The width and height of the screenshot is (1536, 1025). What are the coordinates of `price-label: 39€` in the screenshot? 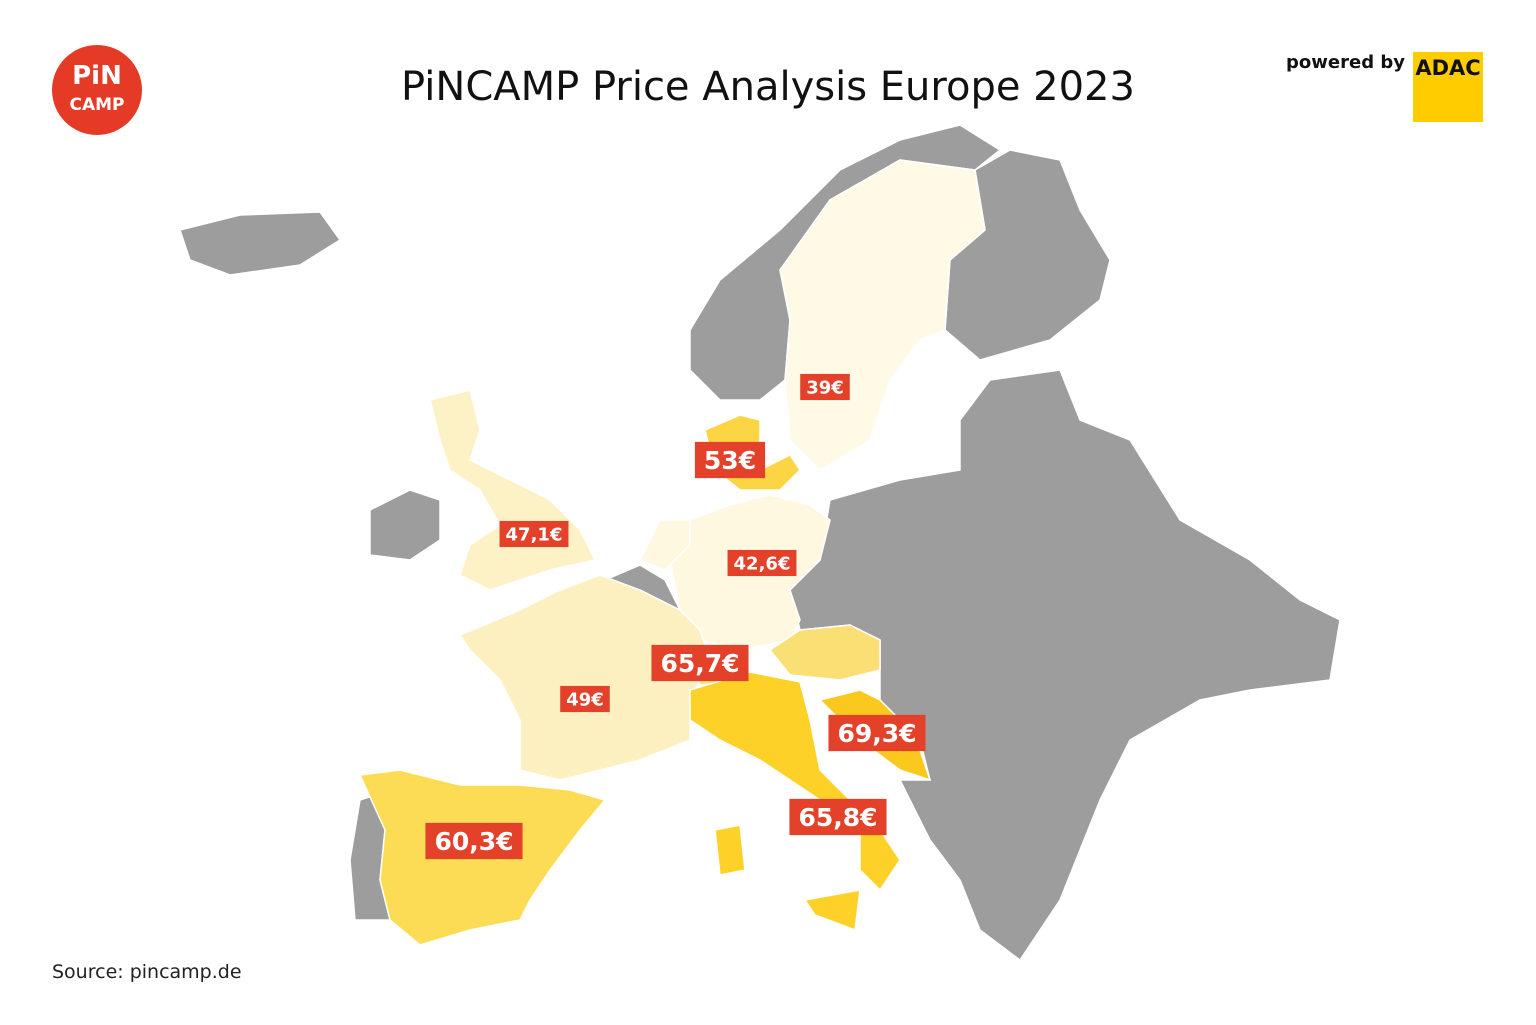 It's located at (825, 387).